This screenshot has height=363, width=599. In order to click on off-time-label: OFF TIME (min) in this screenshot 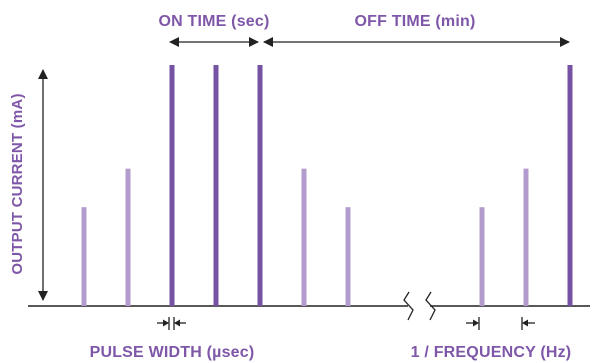, I will do `click(414, 21)`.